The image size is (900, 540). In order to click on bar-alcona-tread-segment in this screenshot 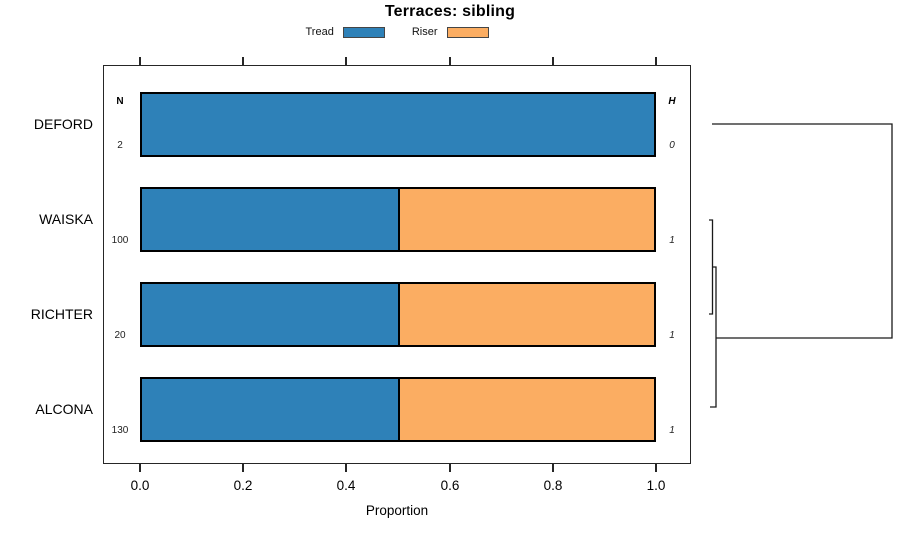, I will do `click(270, 409)`.